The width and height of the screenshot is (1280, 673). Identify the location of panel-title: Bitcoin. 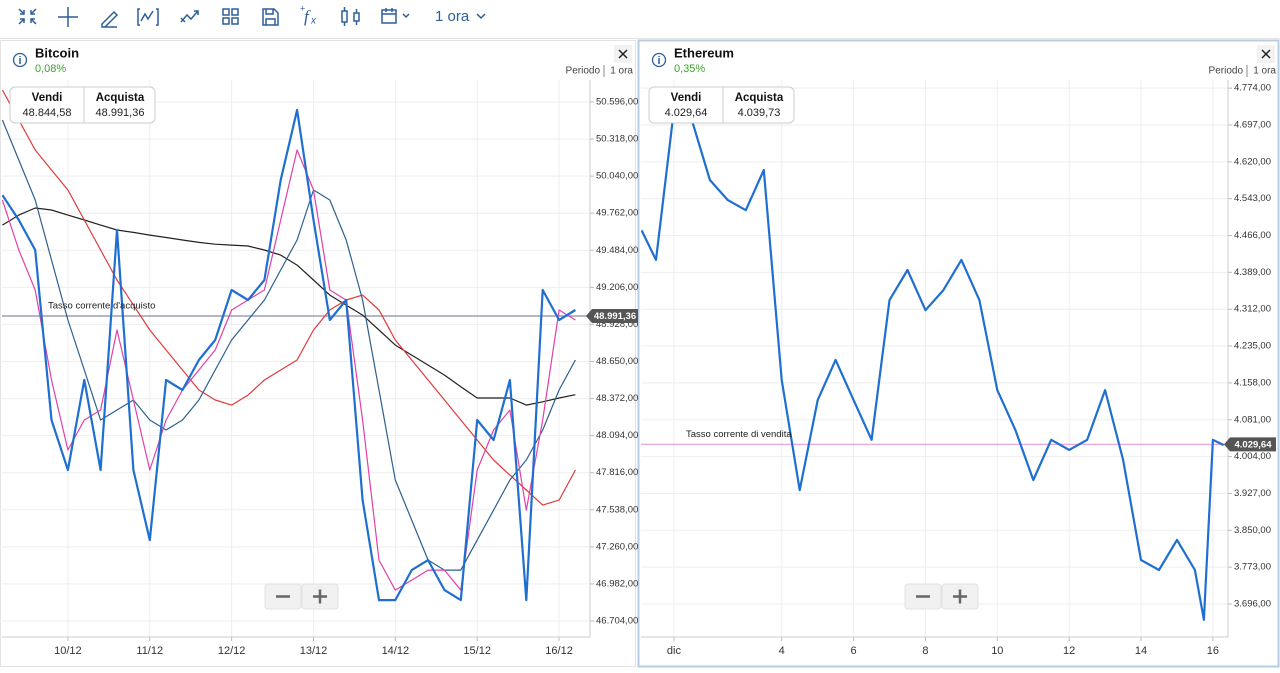
(57, 52).